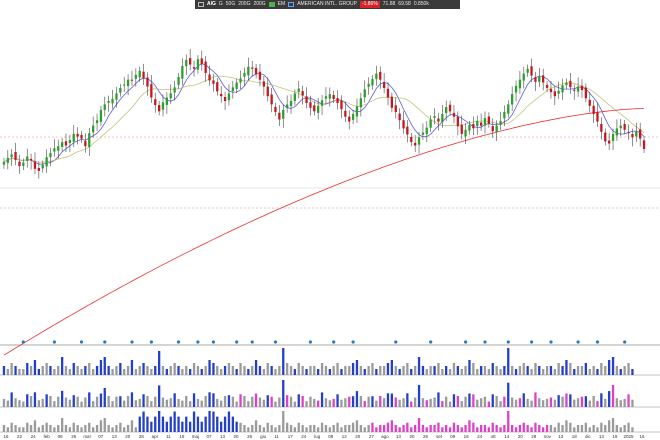  I want to click on chart-type-icon, so click(201, 4).